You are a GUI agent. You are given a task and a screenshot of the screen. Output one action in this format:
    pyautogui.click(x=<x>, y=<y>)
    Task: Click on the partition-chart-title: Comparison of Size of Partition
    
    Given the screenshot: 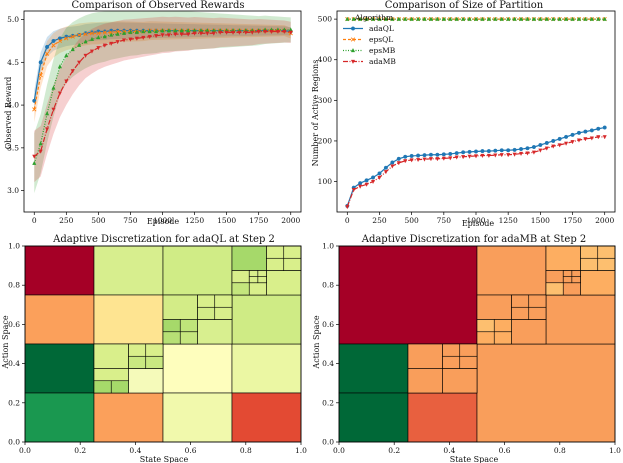 What is the action you would take?
    pyautogui.click(x=464, y=5)
    